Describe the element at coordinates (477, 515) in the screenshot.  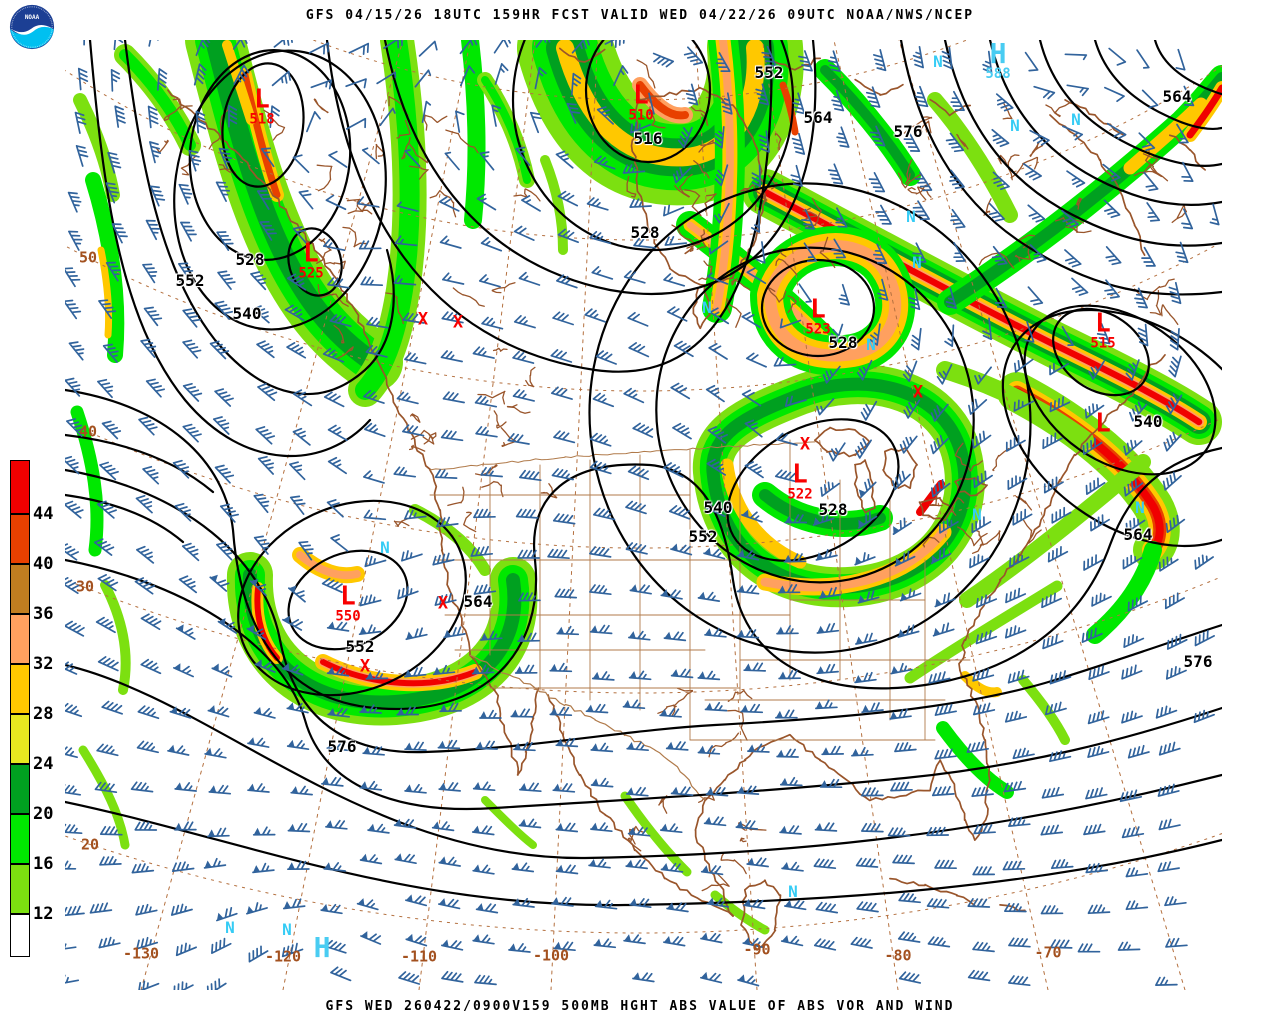
I see `longitude-line` at that location.